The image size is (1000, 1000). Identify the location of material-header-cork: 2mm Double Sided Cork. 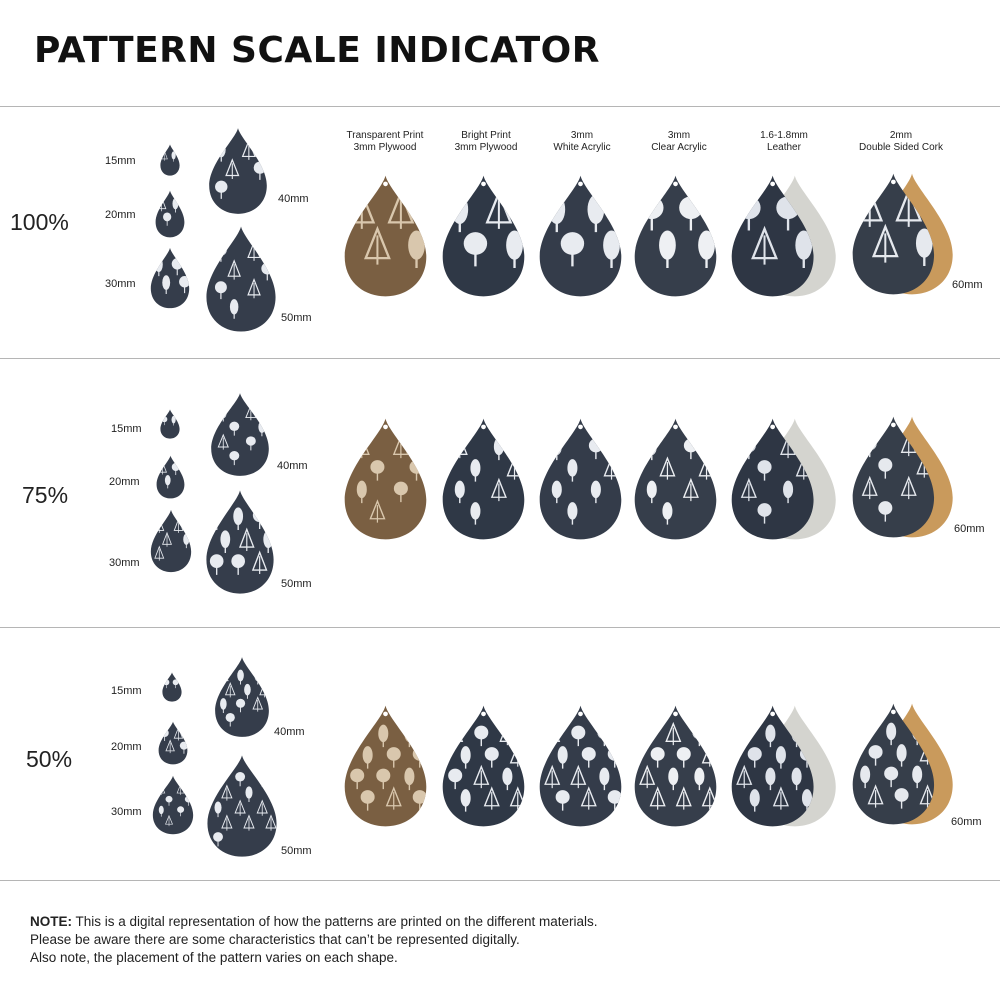
(901, 142).